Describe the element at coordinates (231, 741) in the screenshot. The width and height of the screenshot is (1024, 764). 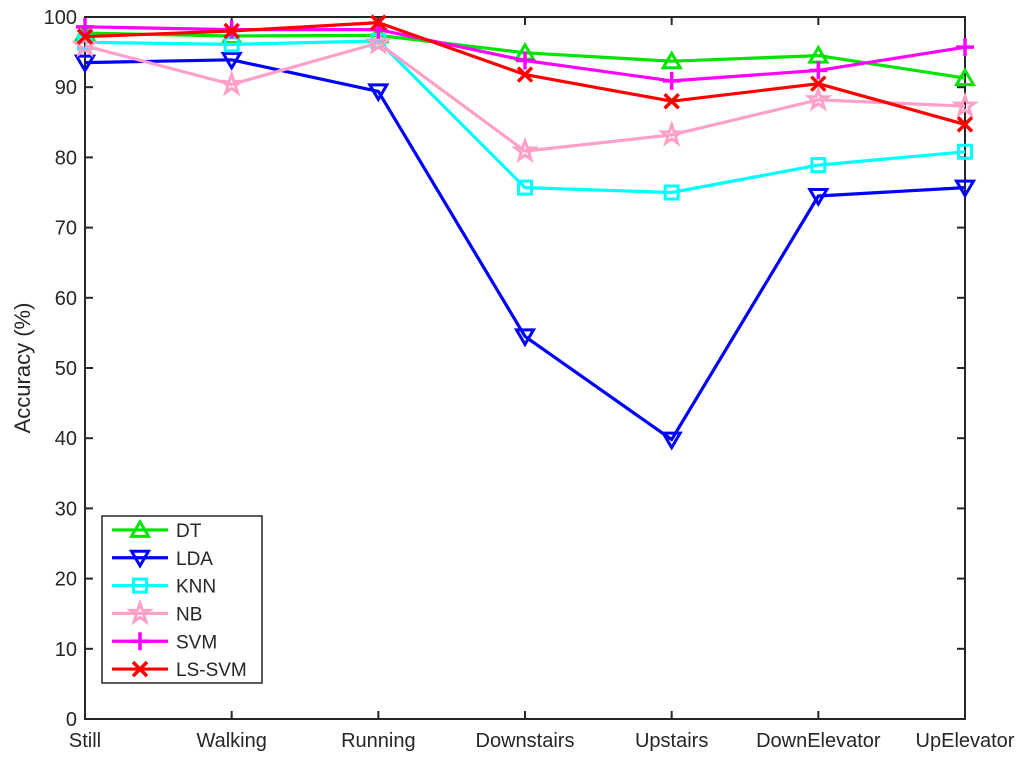
I see `x-tick-label: Walking` at that location.